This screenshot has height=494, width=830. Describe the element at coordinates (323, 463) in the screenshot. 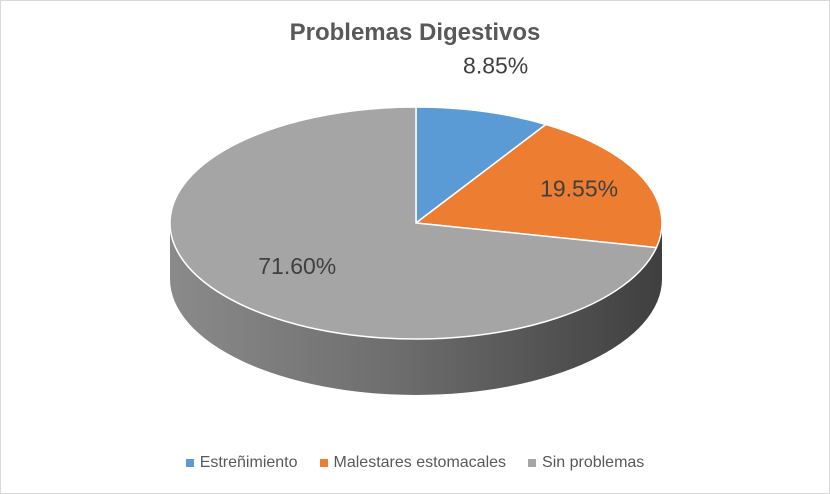

I see `legend-swatch-malestares` at that location.